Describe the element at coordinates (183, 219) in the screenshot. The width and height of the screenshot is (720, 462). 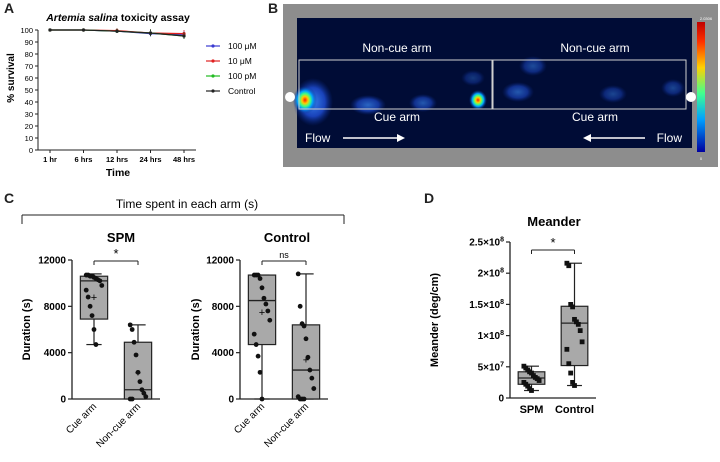
I see `panel-c-bracket` at that location.